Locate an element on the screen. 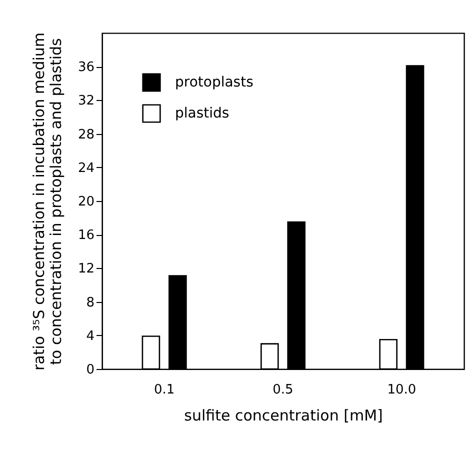 This screenshot has height=459, width=472. y-tick-label: 20 is located at coordinates (86, 202).